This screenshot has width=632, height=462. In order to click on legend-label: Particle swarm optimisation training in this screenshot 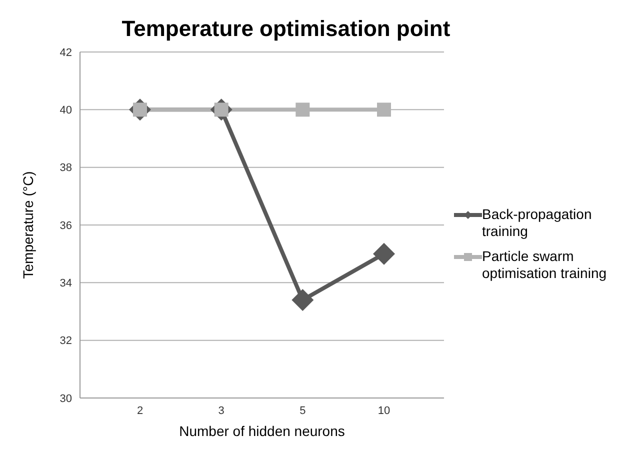, I will do `click(545, 265)`.